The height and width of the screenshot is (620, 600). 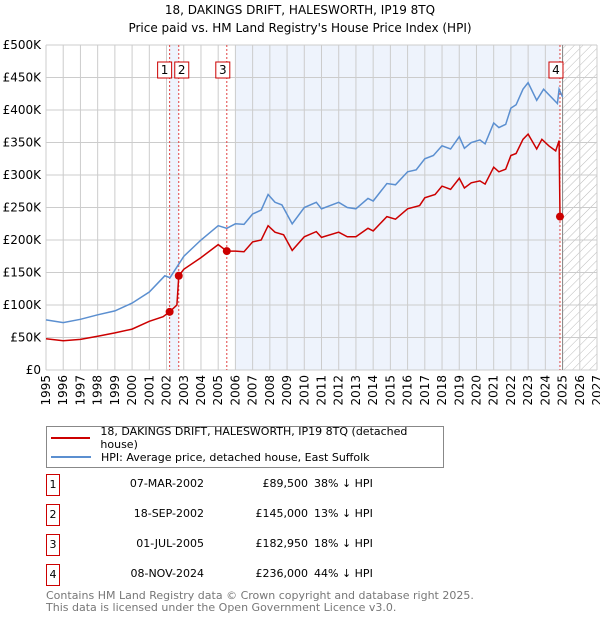 What do you see at coordinates (322, 390) in the screenshot?
I see `x-tick-label: 2011` at bounding box center [322, 390].